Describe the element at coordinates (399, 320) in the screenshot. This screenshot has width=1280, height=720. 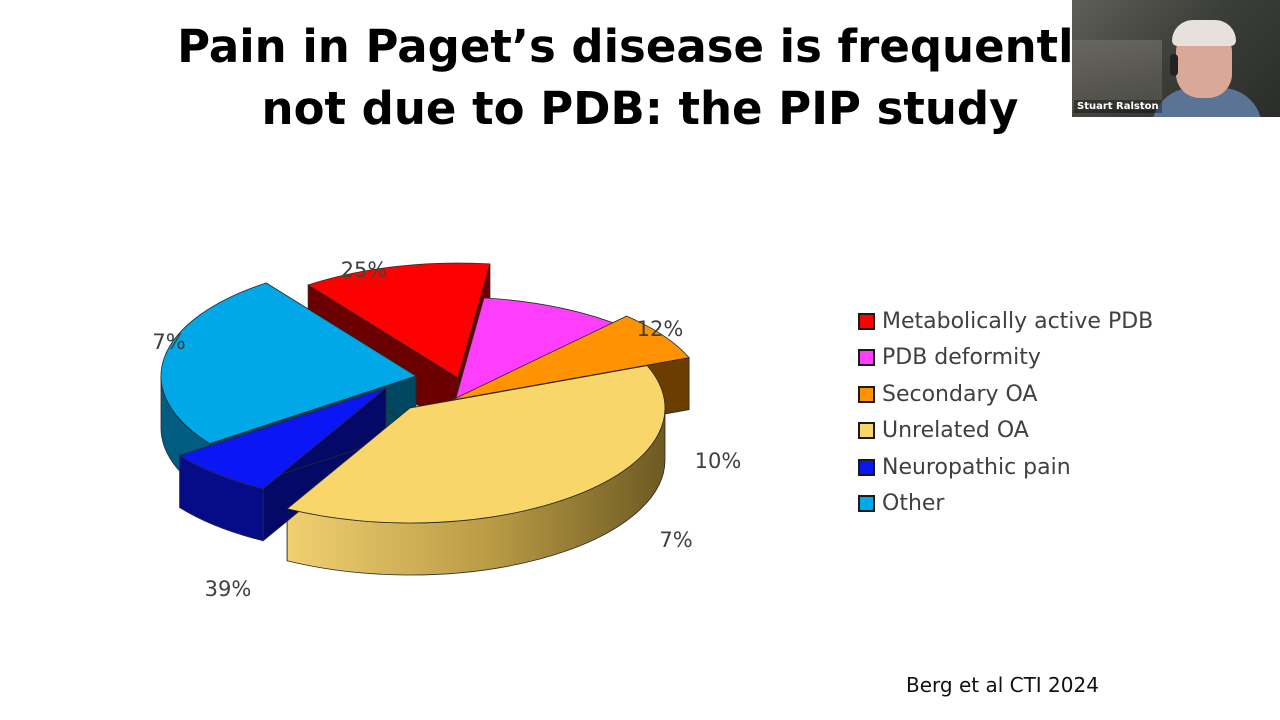
I see `pie-slice-metabolically-active-pdb` at that location.